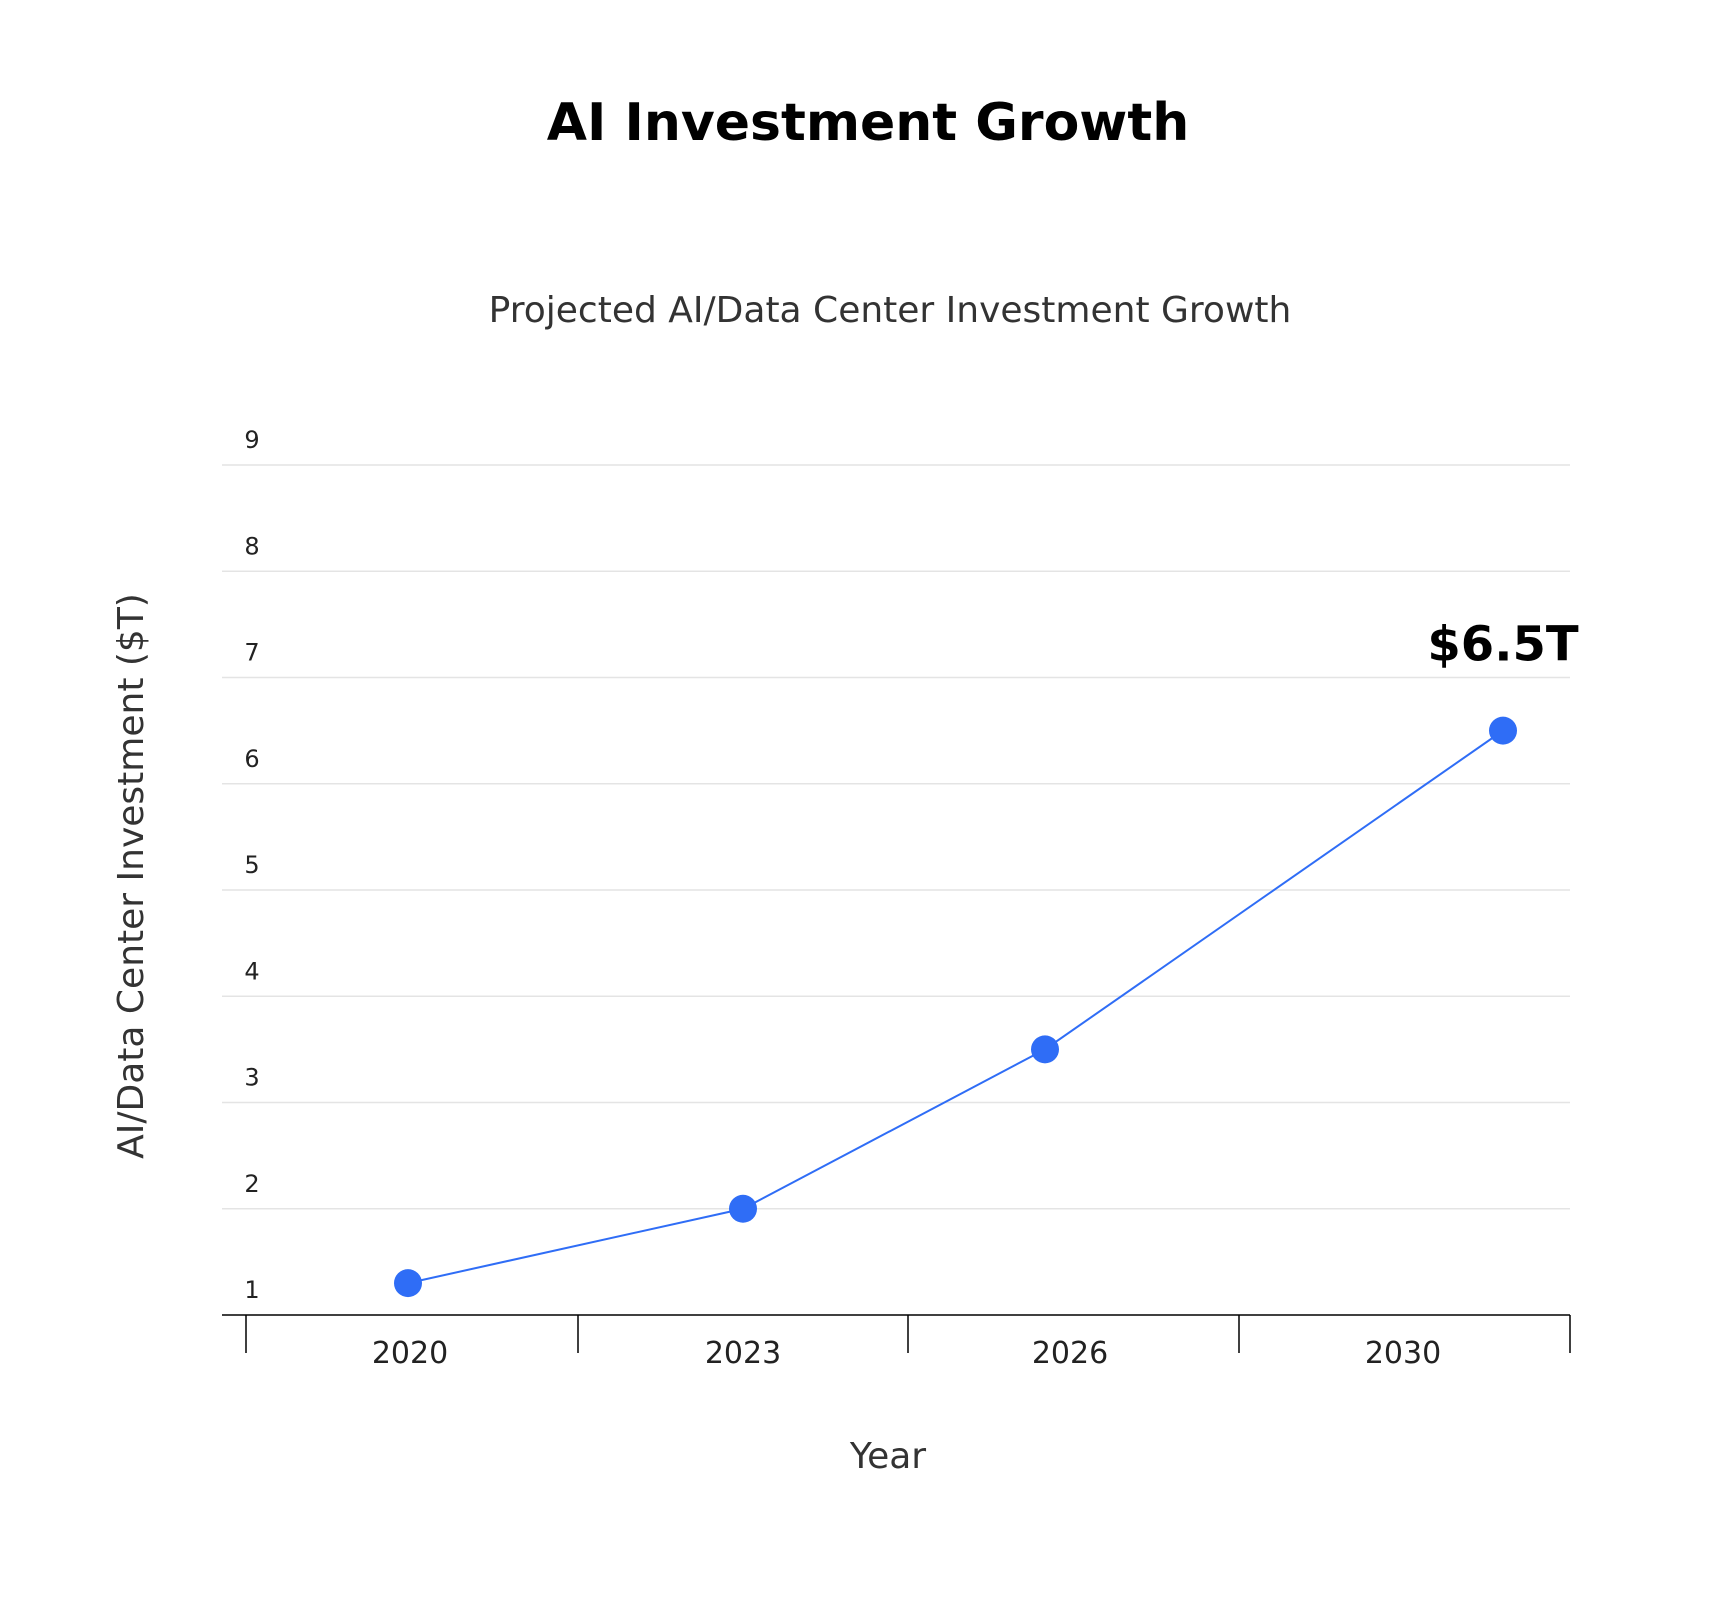  What do you see at coordinates (251, 1078) in the screenshot?
I see `y-tick-label: 3` at bounding box center [251, 1078].